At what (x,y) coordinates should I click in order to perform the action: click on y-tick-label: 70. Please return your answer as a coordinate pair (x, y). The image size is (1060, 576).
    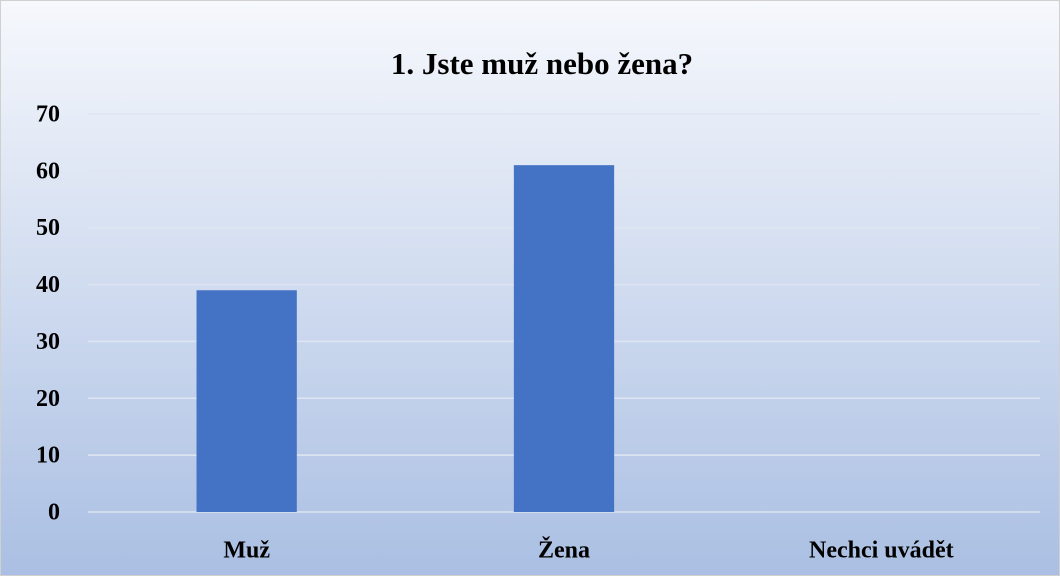
    Looking at the image, I should click on (48, 115).